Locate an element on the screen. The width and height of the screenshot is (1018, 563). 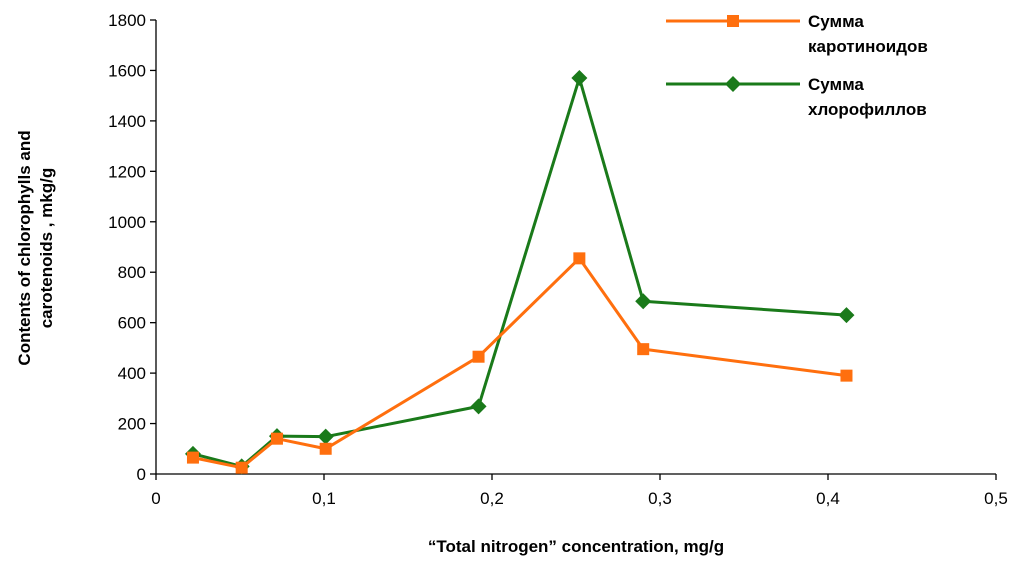
x-tick-label: 0,5 is located at coordinates (996, 498).